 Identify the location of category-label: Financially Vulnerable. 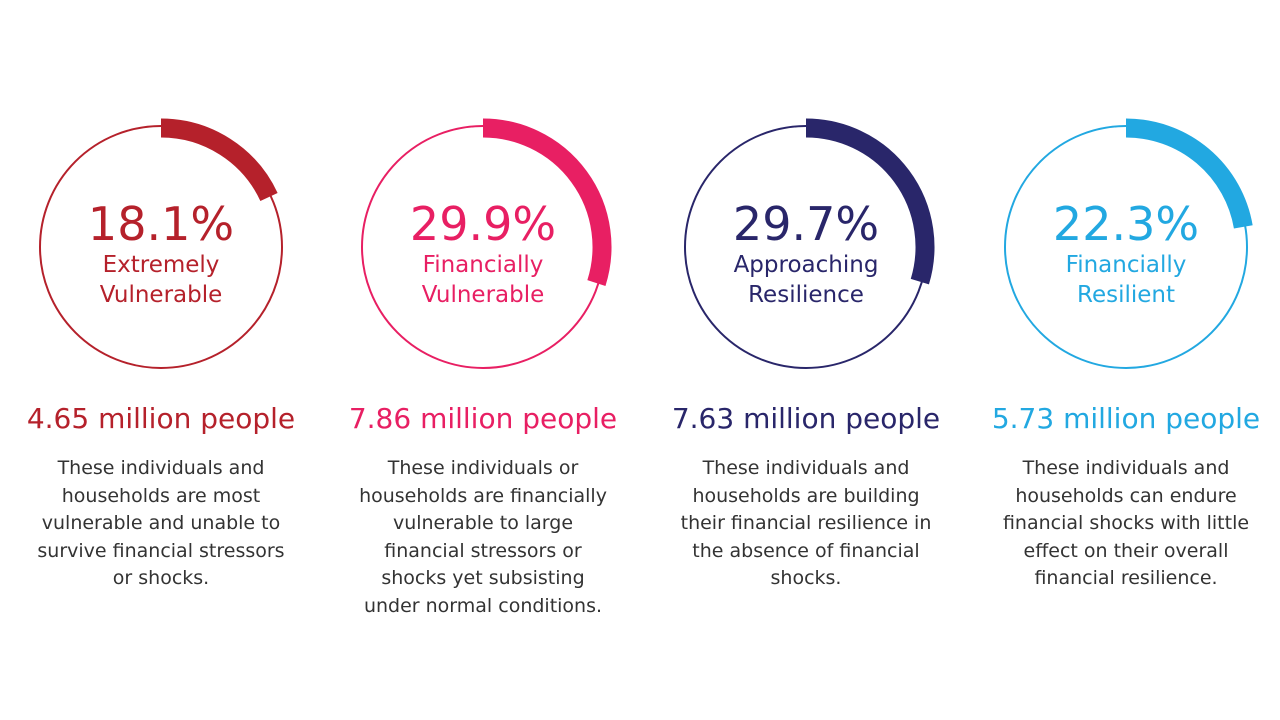
(483, 280).